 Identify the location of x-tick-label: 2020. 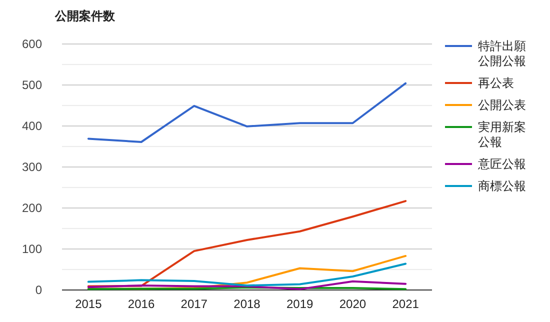
(352, 304).